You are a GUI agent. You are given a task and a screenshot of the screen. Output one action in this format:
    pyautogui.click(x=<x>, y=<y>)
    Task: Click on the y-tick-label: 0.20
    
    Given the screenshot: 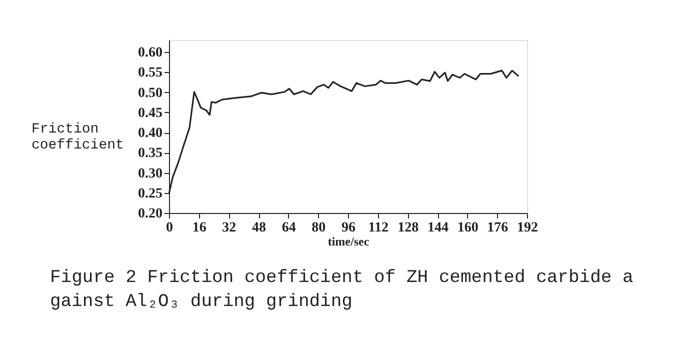 What is the action you would take?
    pyautogui.click(x=150, y=214)
    